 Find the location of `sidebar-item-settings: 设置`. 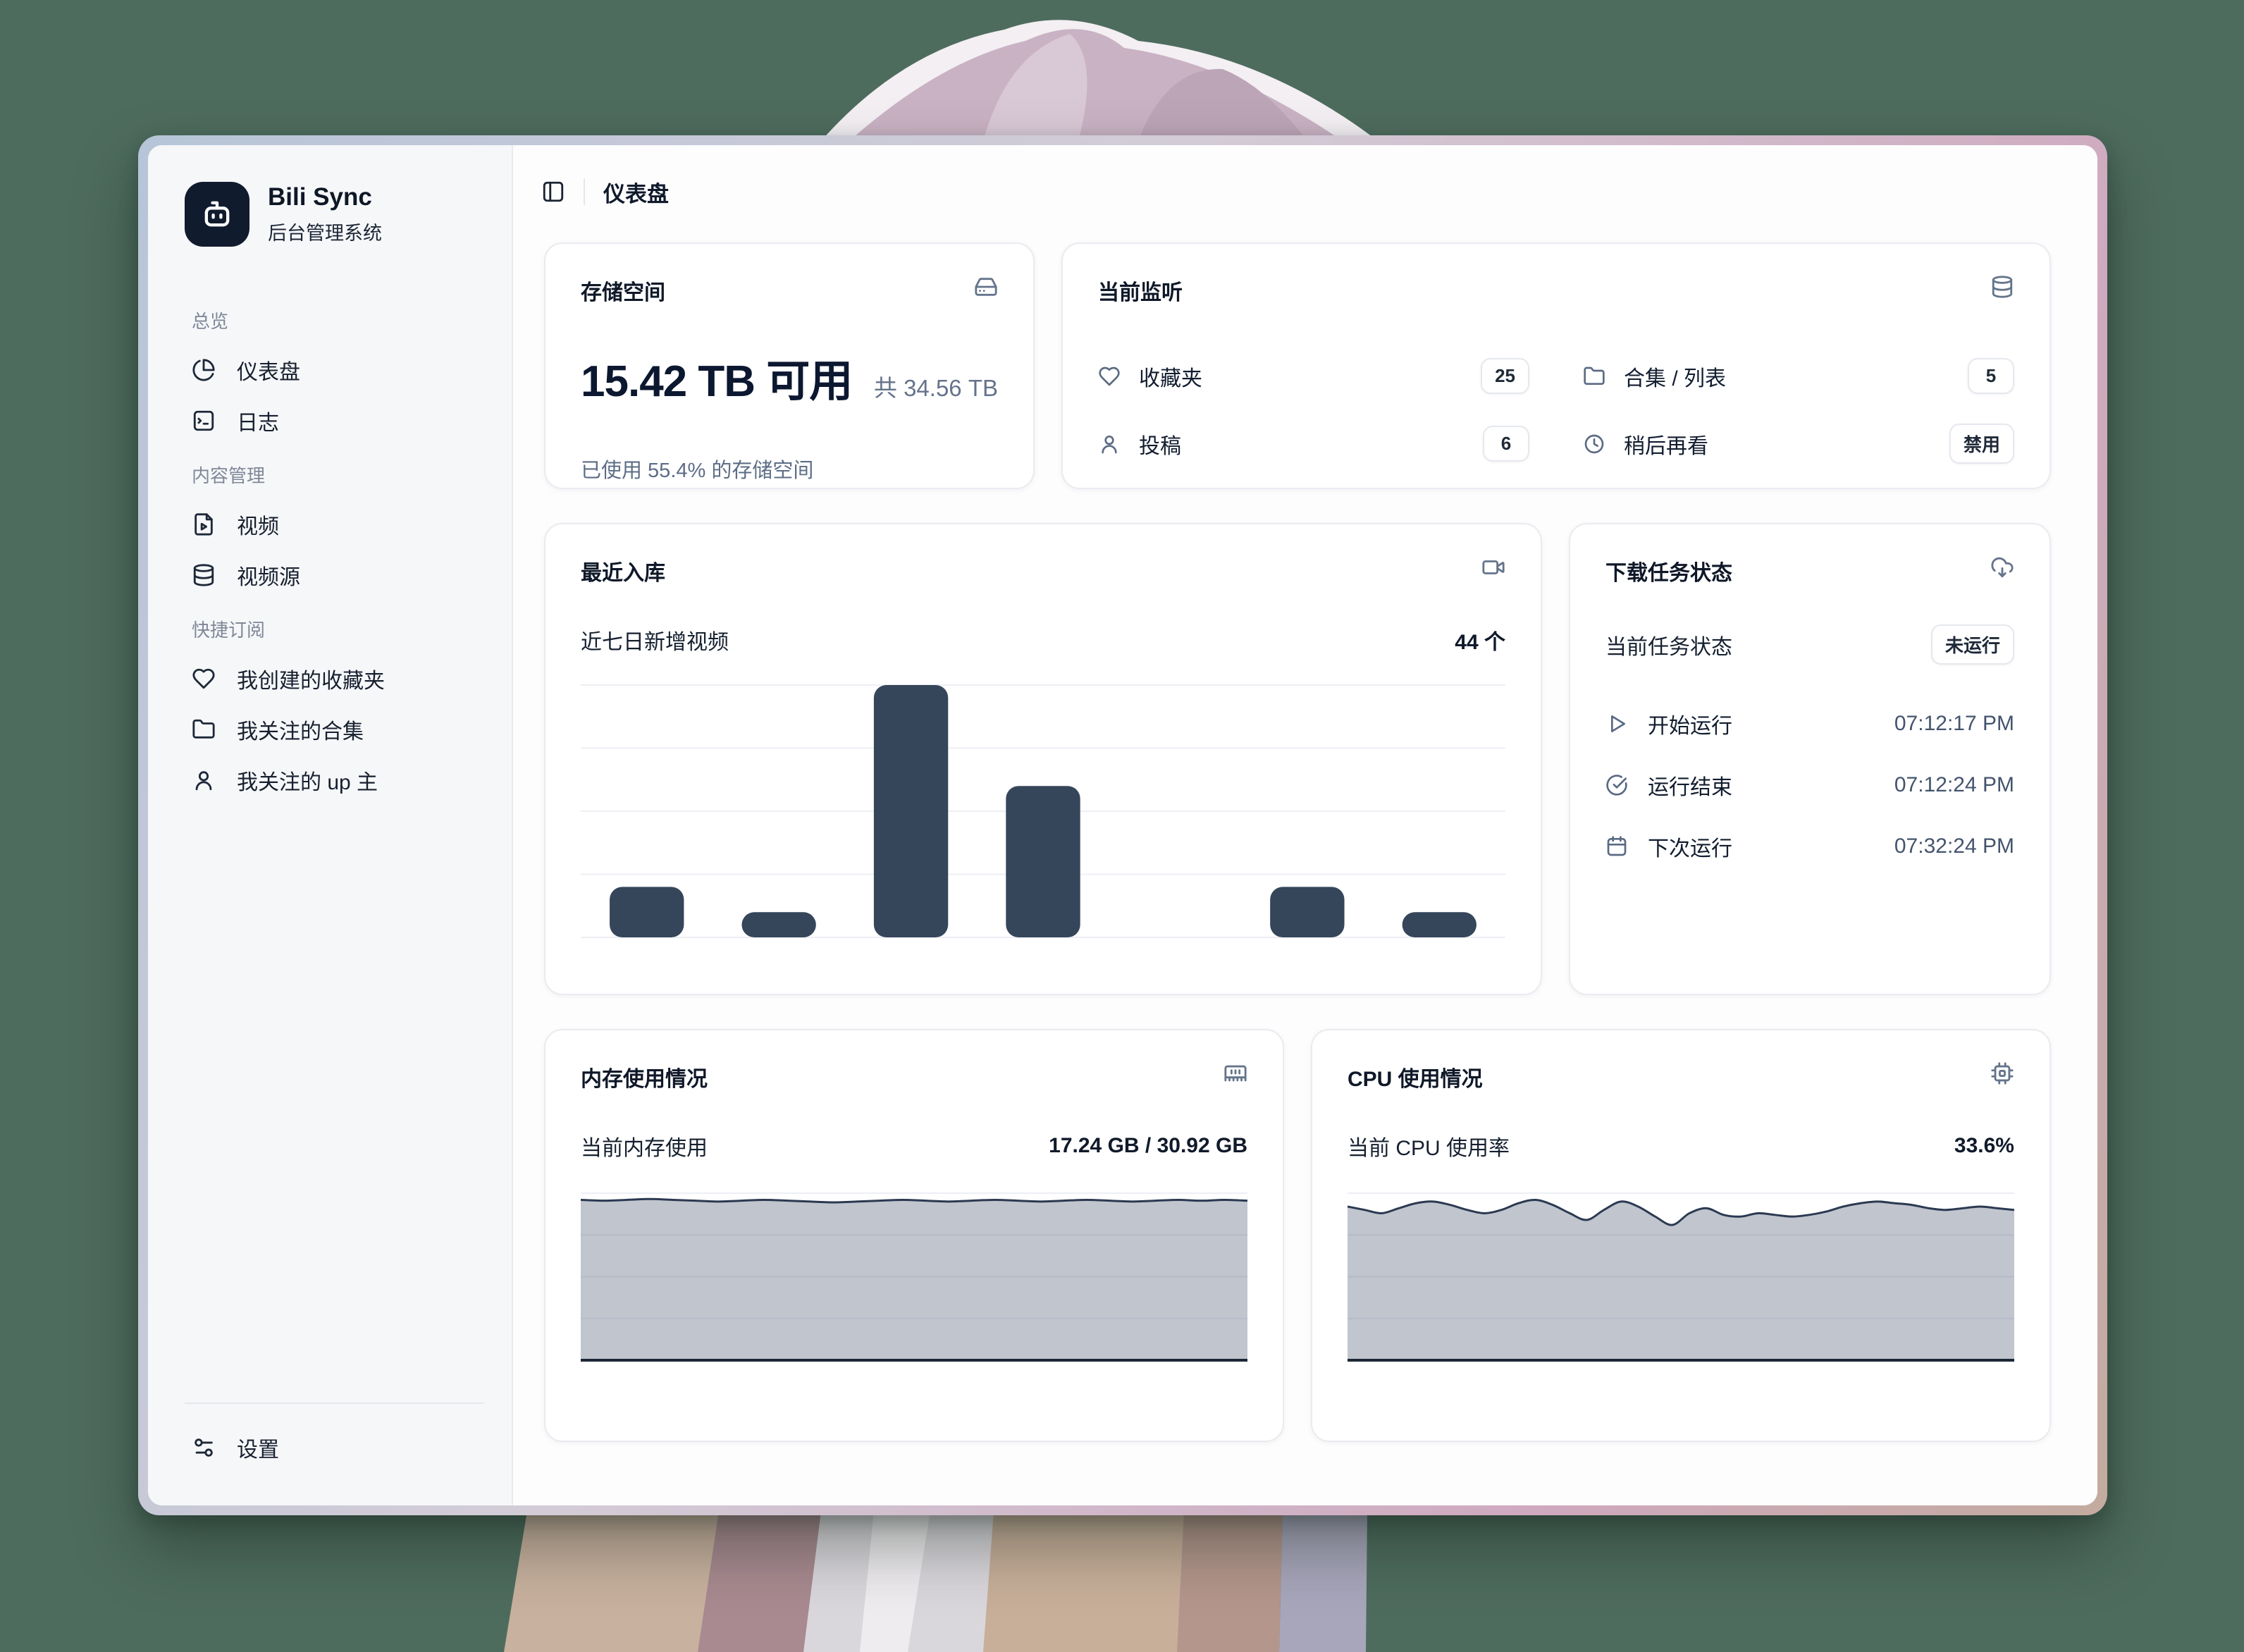

sidebar-item-settings: 设置 is located at coordinates (334, 1447).